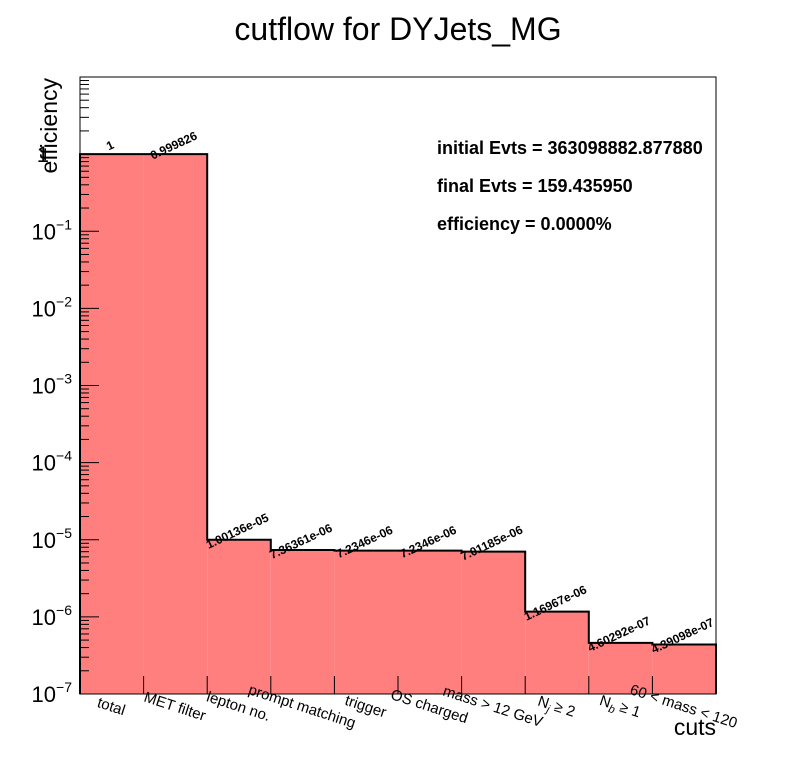  I want to click on y-tick-label-5: 10⁻², so click(52, 307).